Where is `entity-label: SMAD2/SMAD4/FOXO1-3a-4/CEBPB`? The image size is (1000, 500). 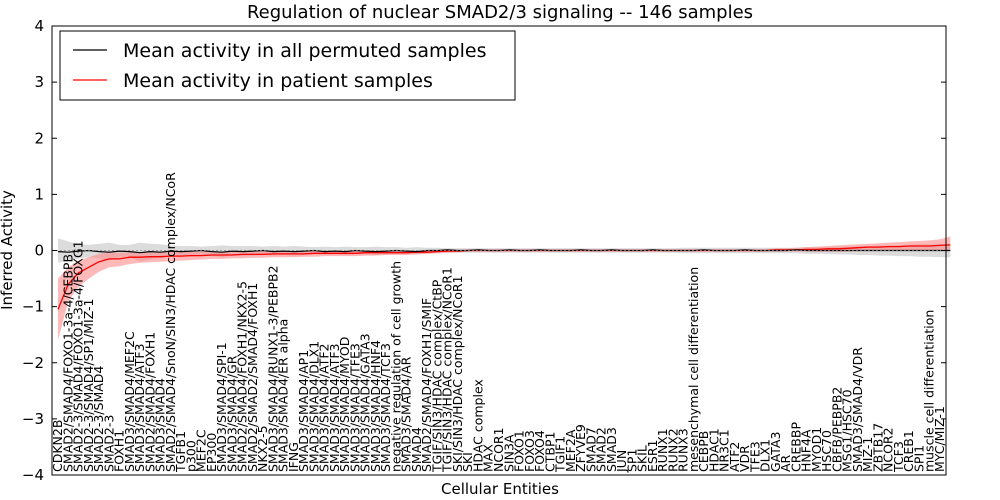
entity-label: SMAD2/SMAD4/FOXO1-3a-4/CEBPB is located at coordinates (67, 363).